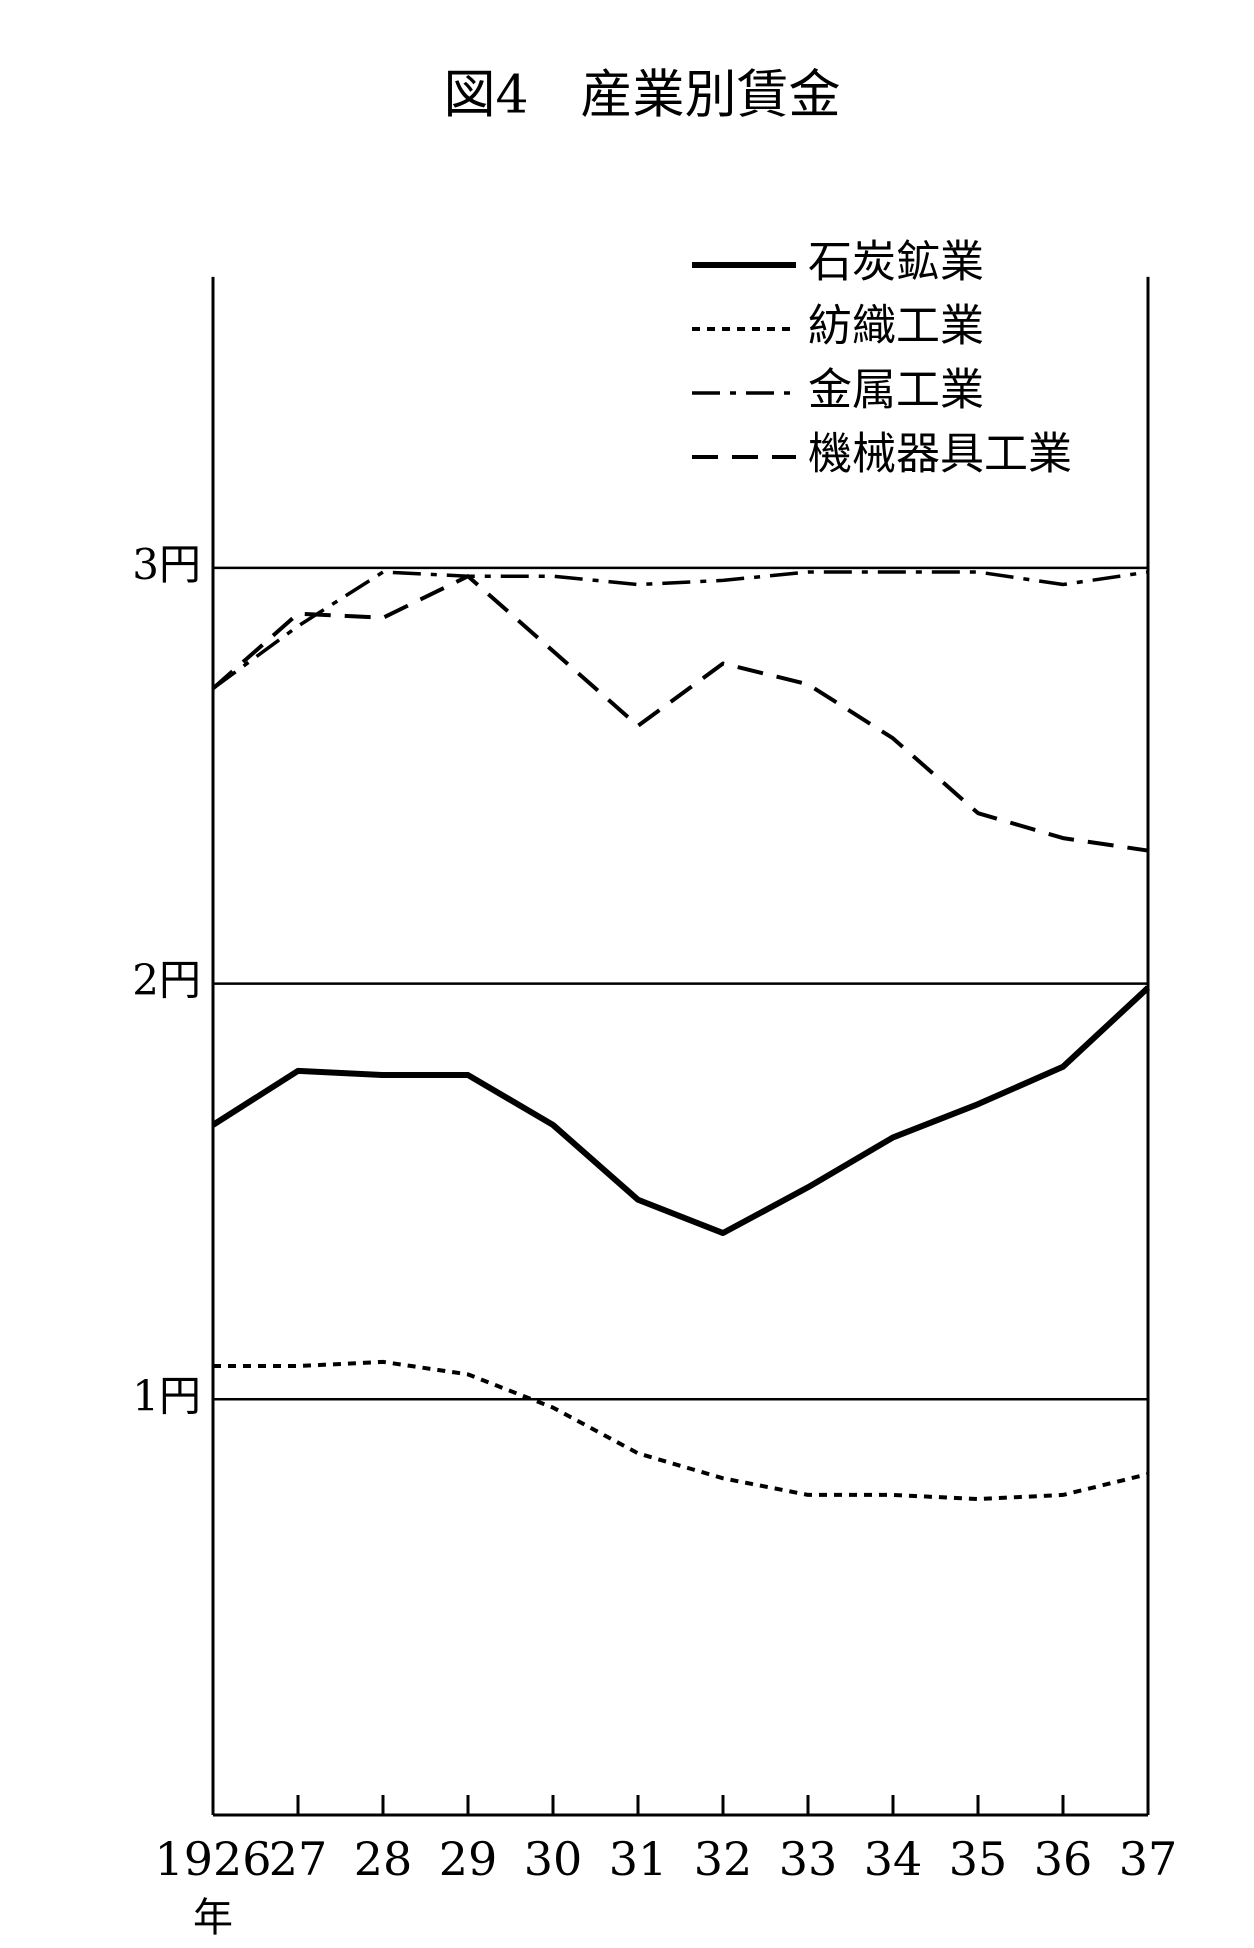  I want to click on y-tick-label: 3円, so click(166, 564).